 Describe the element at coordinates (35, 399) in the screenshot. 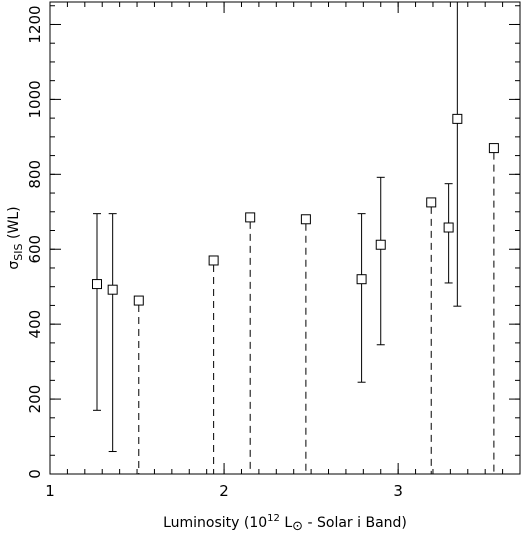

I see `y-tick-label: 200` at that location.